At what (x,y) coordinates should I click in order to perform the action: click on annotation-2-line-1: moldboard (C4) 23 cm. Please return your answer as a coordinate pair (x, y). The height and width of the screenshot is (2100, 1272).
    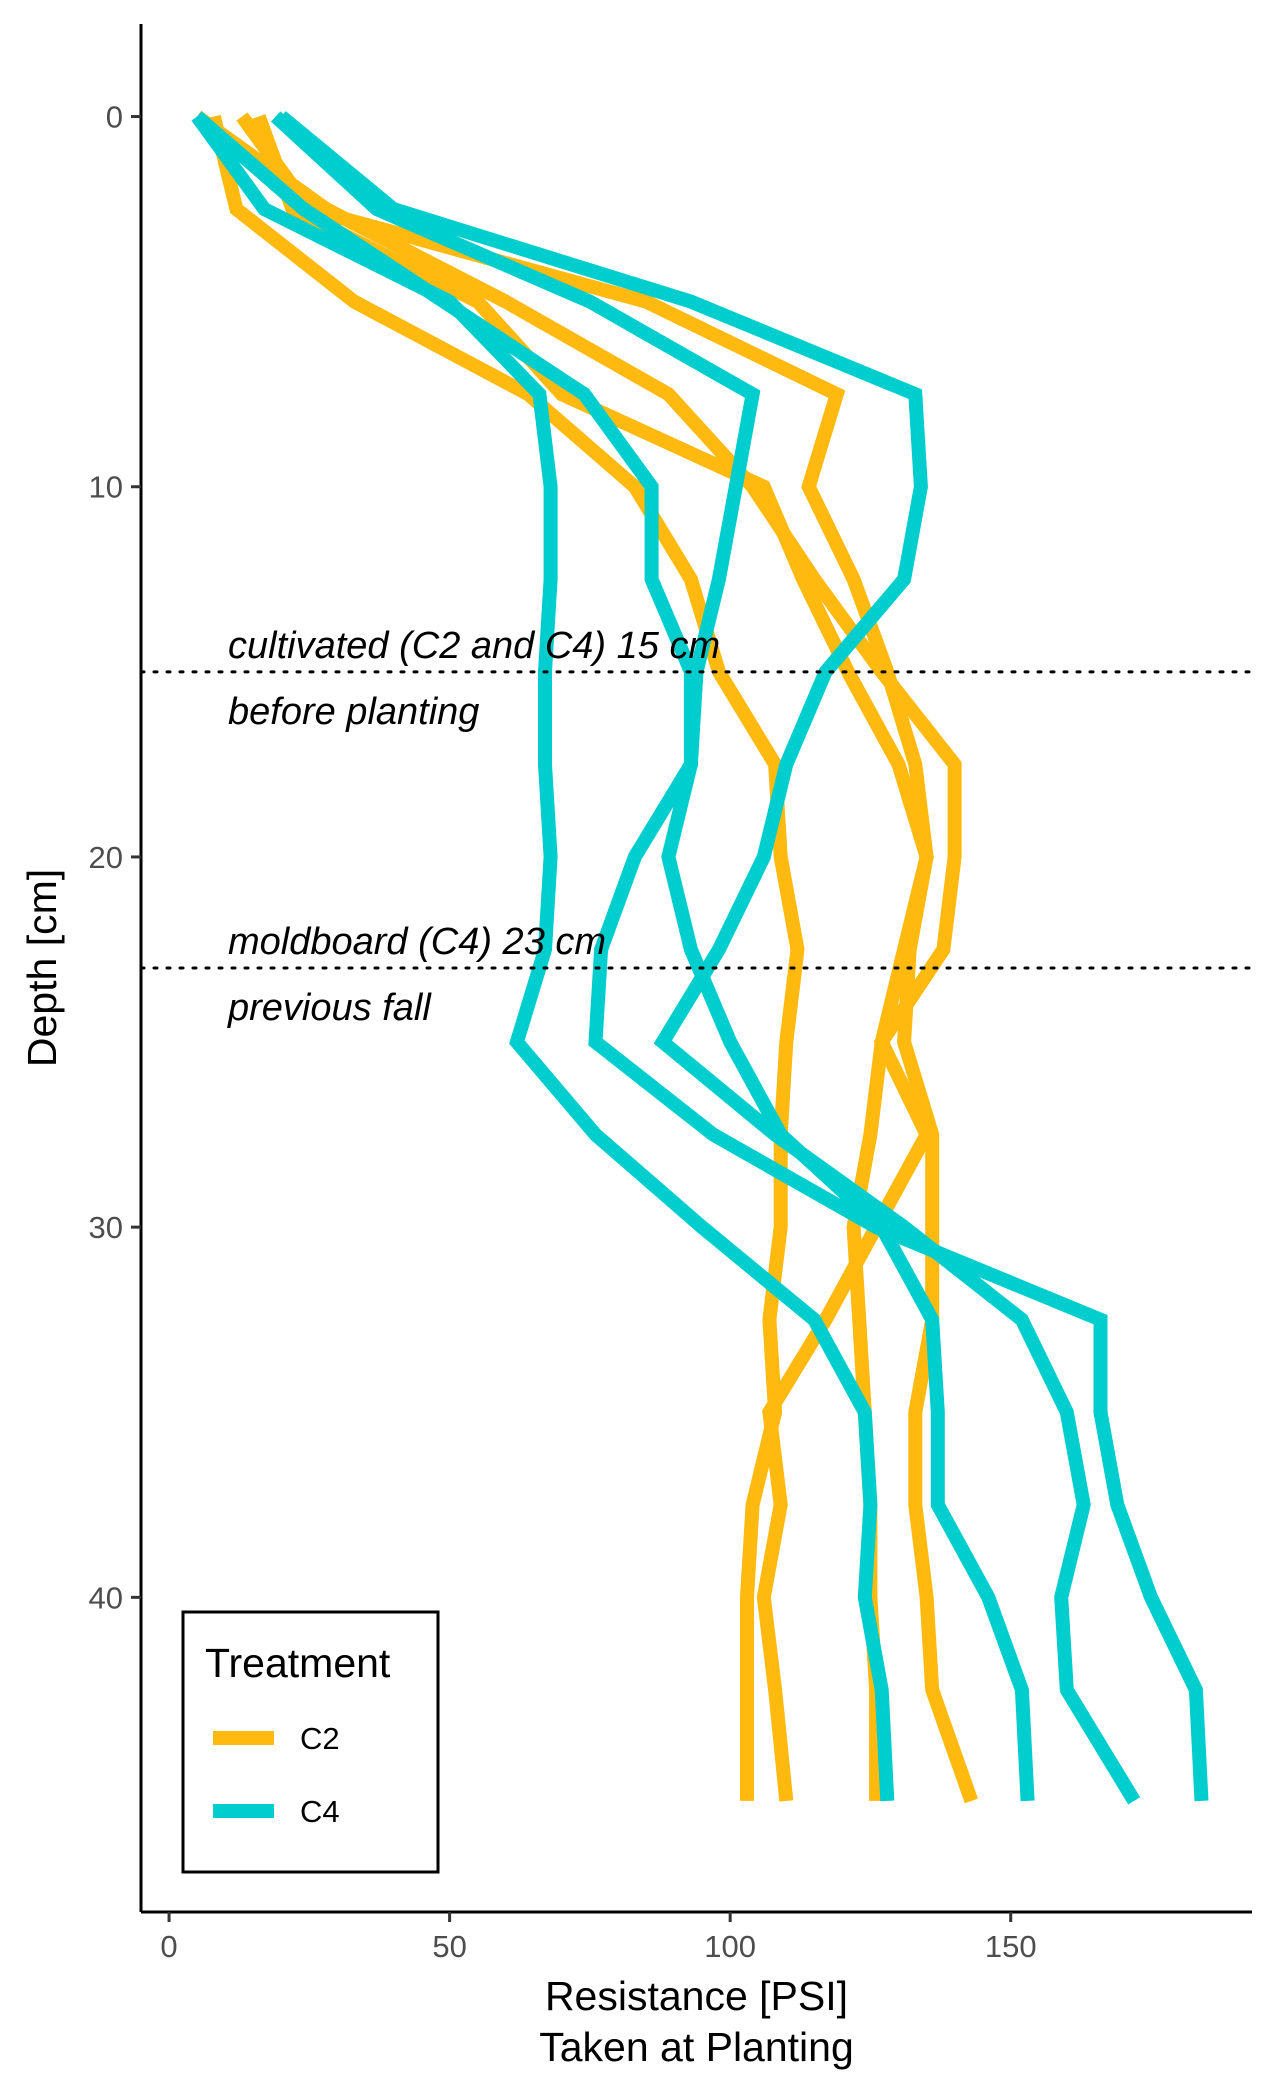
    Looking at the image, I should click on (417, 942).